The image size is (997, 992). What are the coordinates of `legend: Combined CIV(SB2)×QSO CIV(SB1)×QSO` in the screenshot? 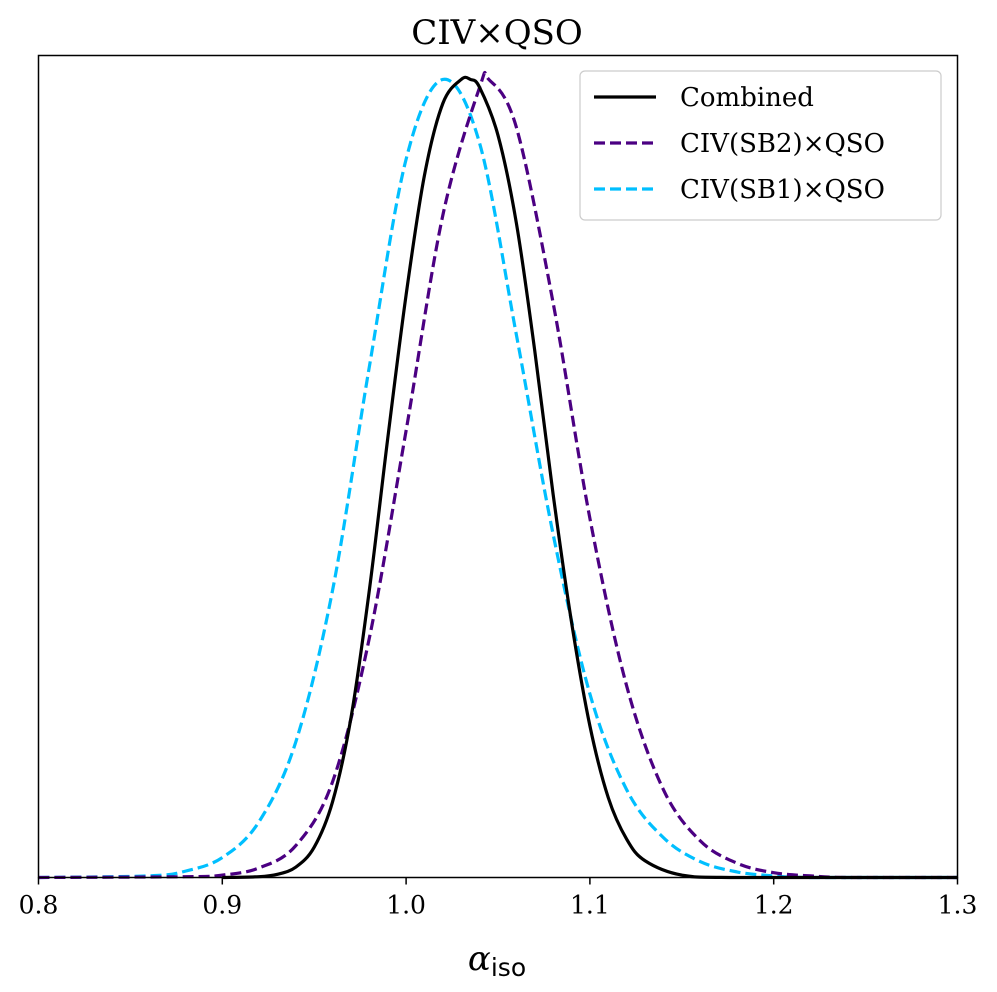 It's located at (760, 145).